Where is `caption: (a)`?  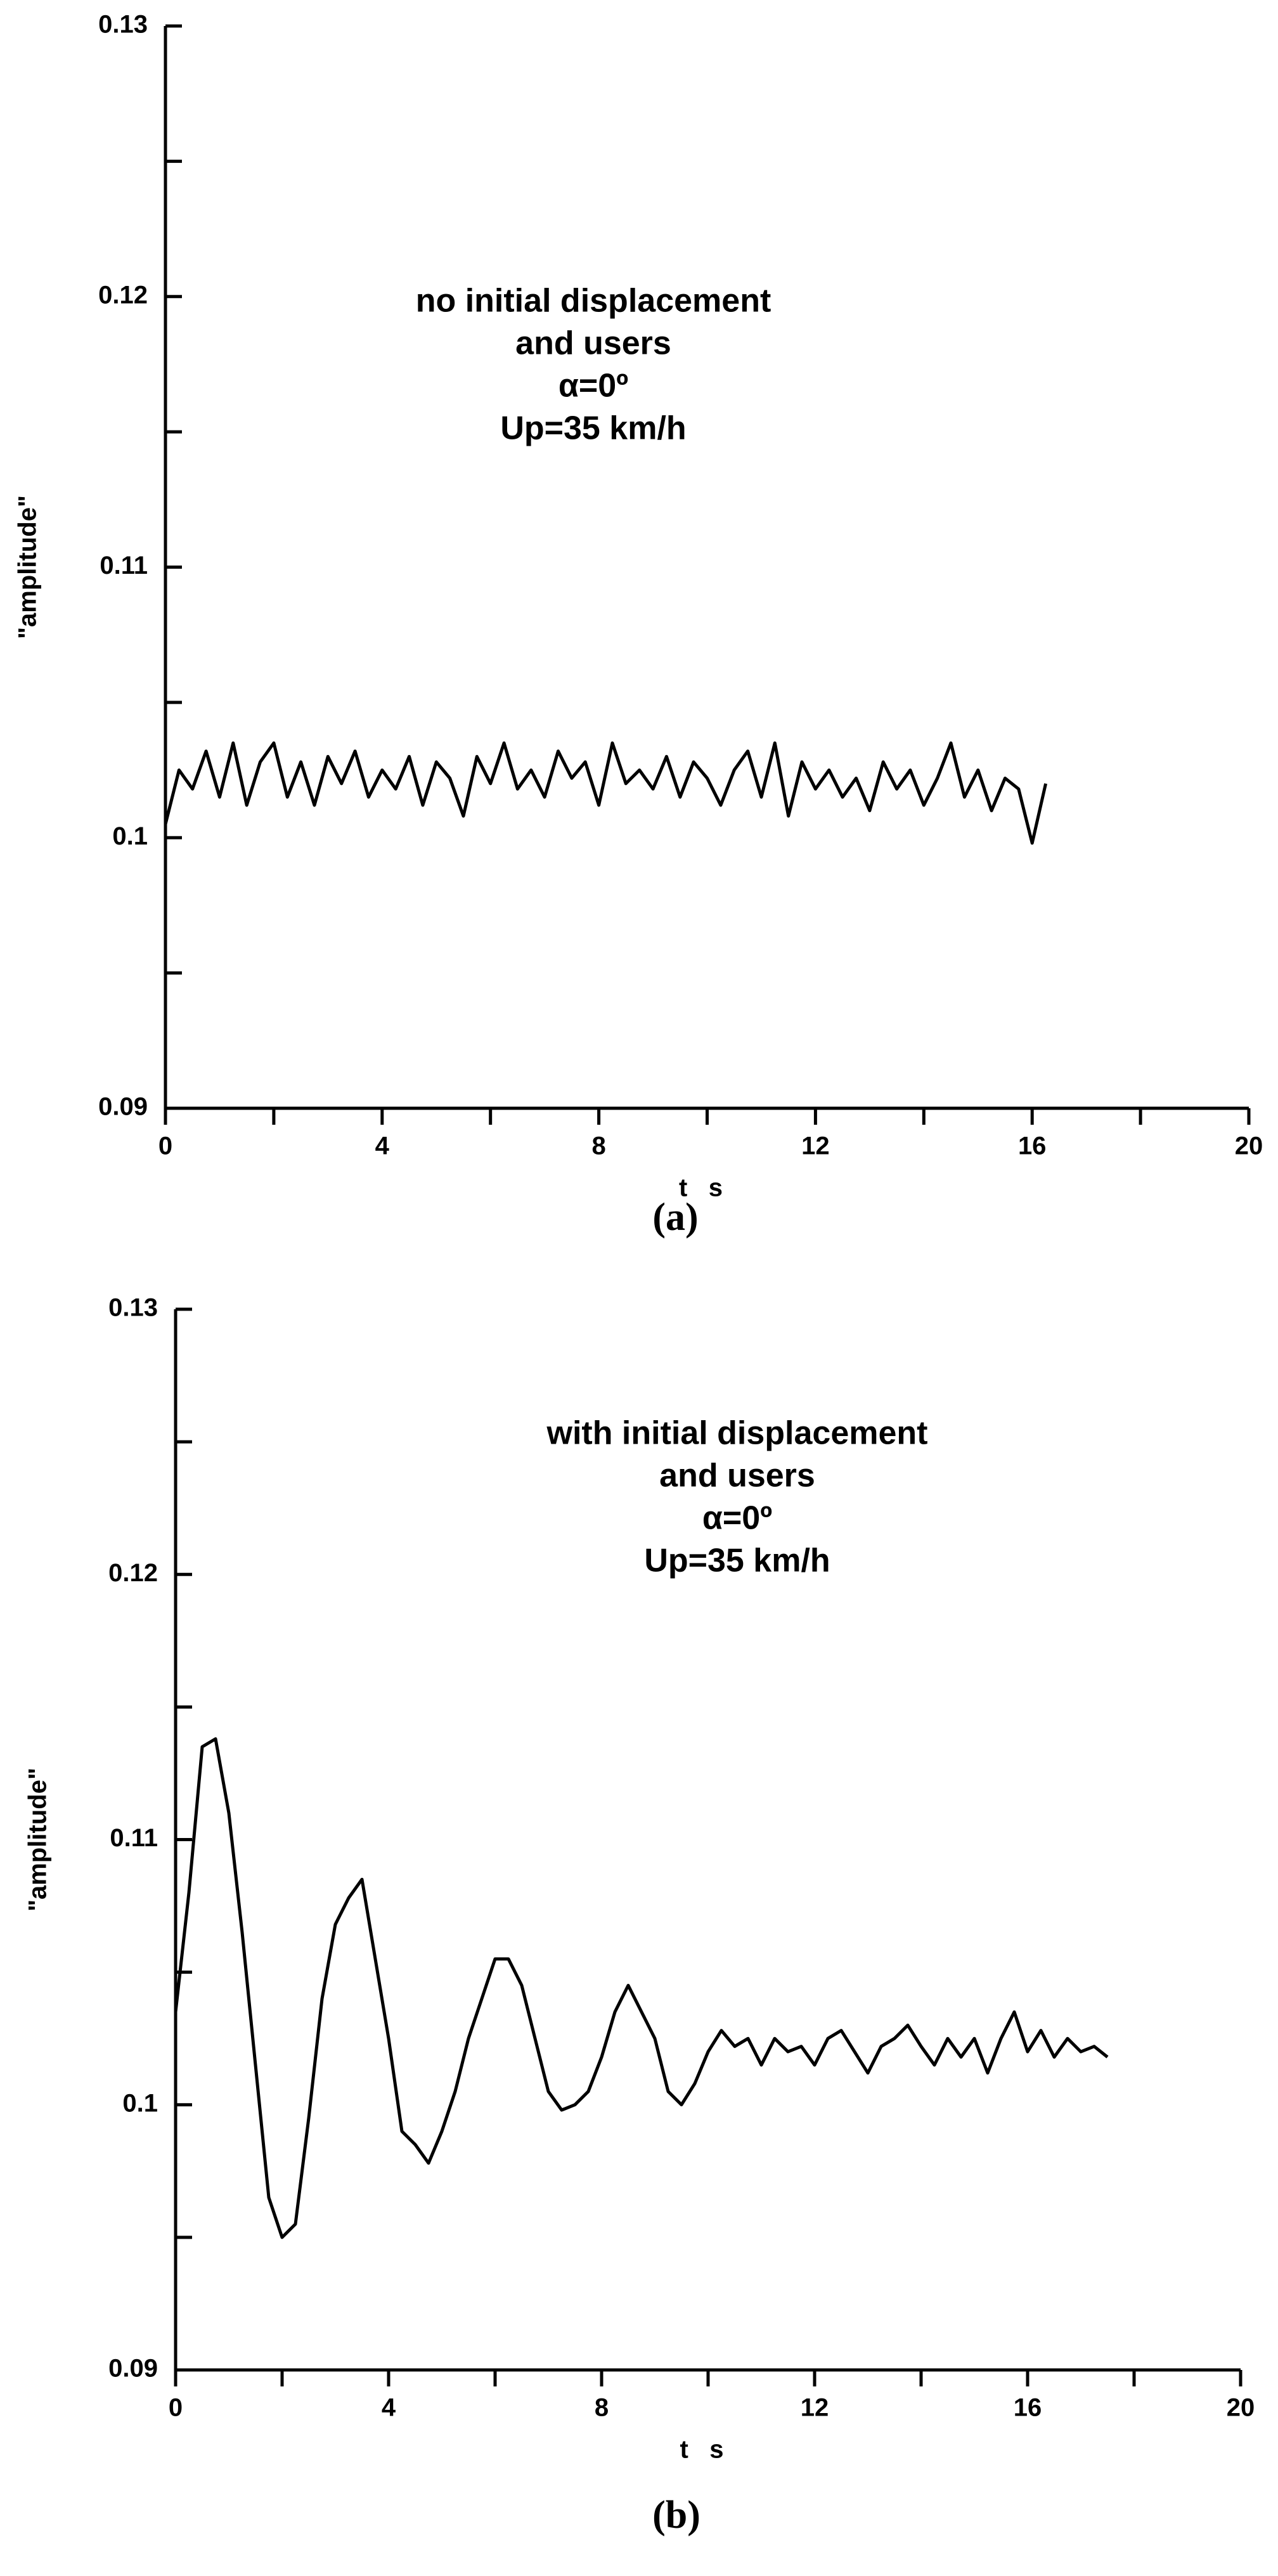 caption: (a) is located at coordinates (675, 1217).